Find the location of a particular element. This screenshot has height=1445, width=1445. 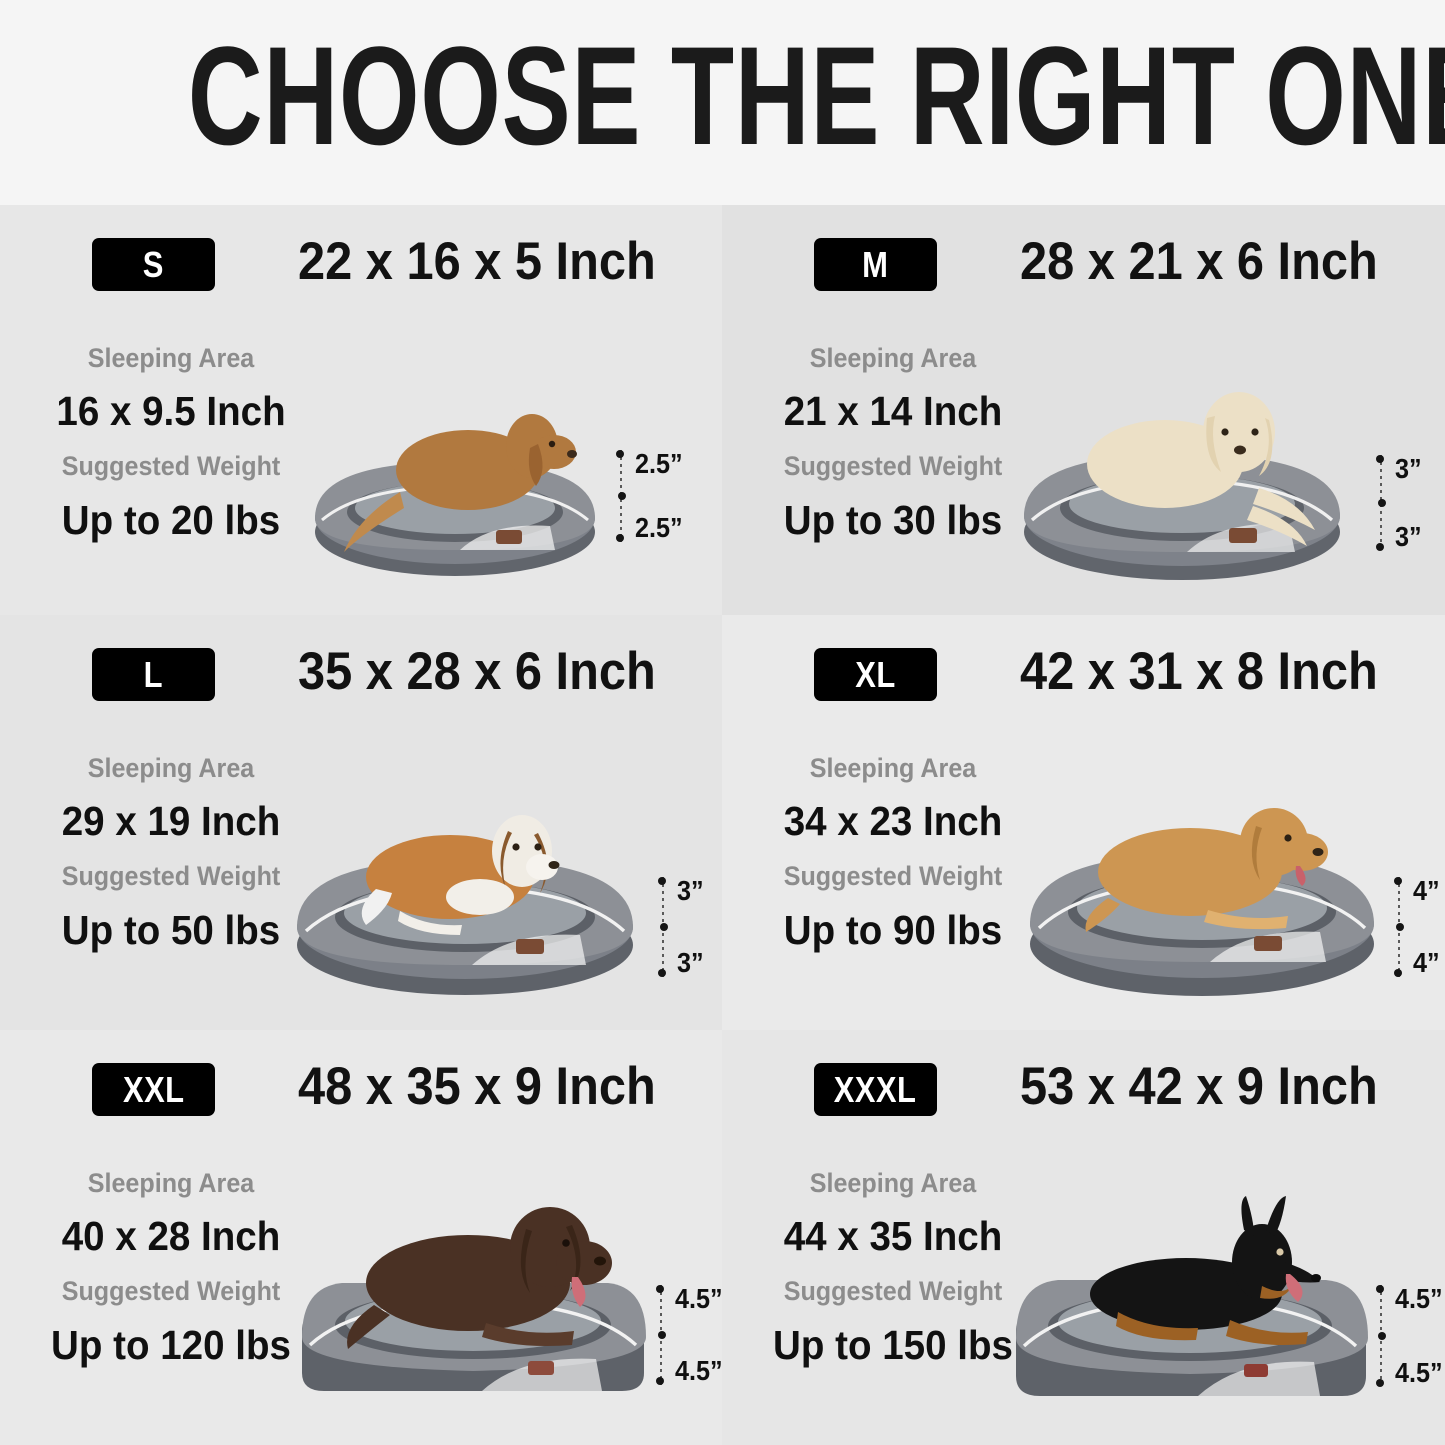

sleeping-area-value: 40 x 28 Inch is located at coordinates (171, 1236).